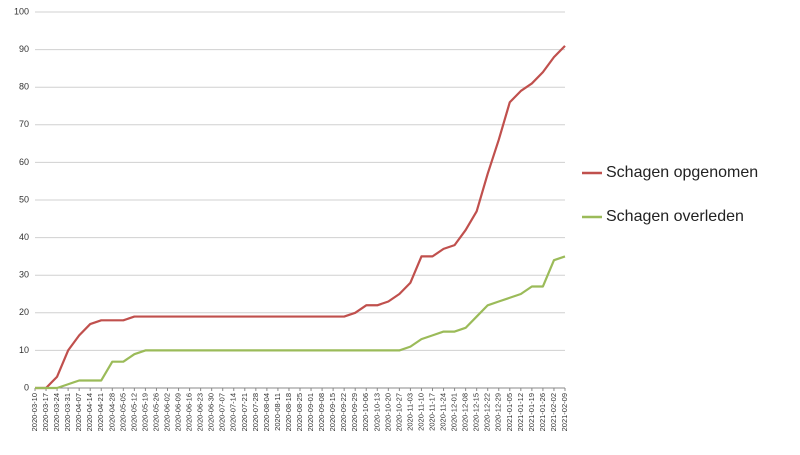  Describe the element at coordinates (454, 412) in the screenshot. I see `x-tick-label: 2020-12-01` at that location.